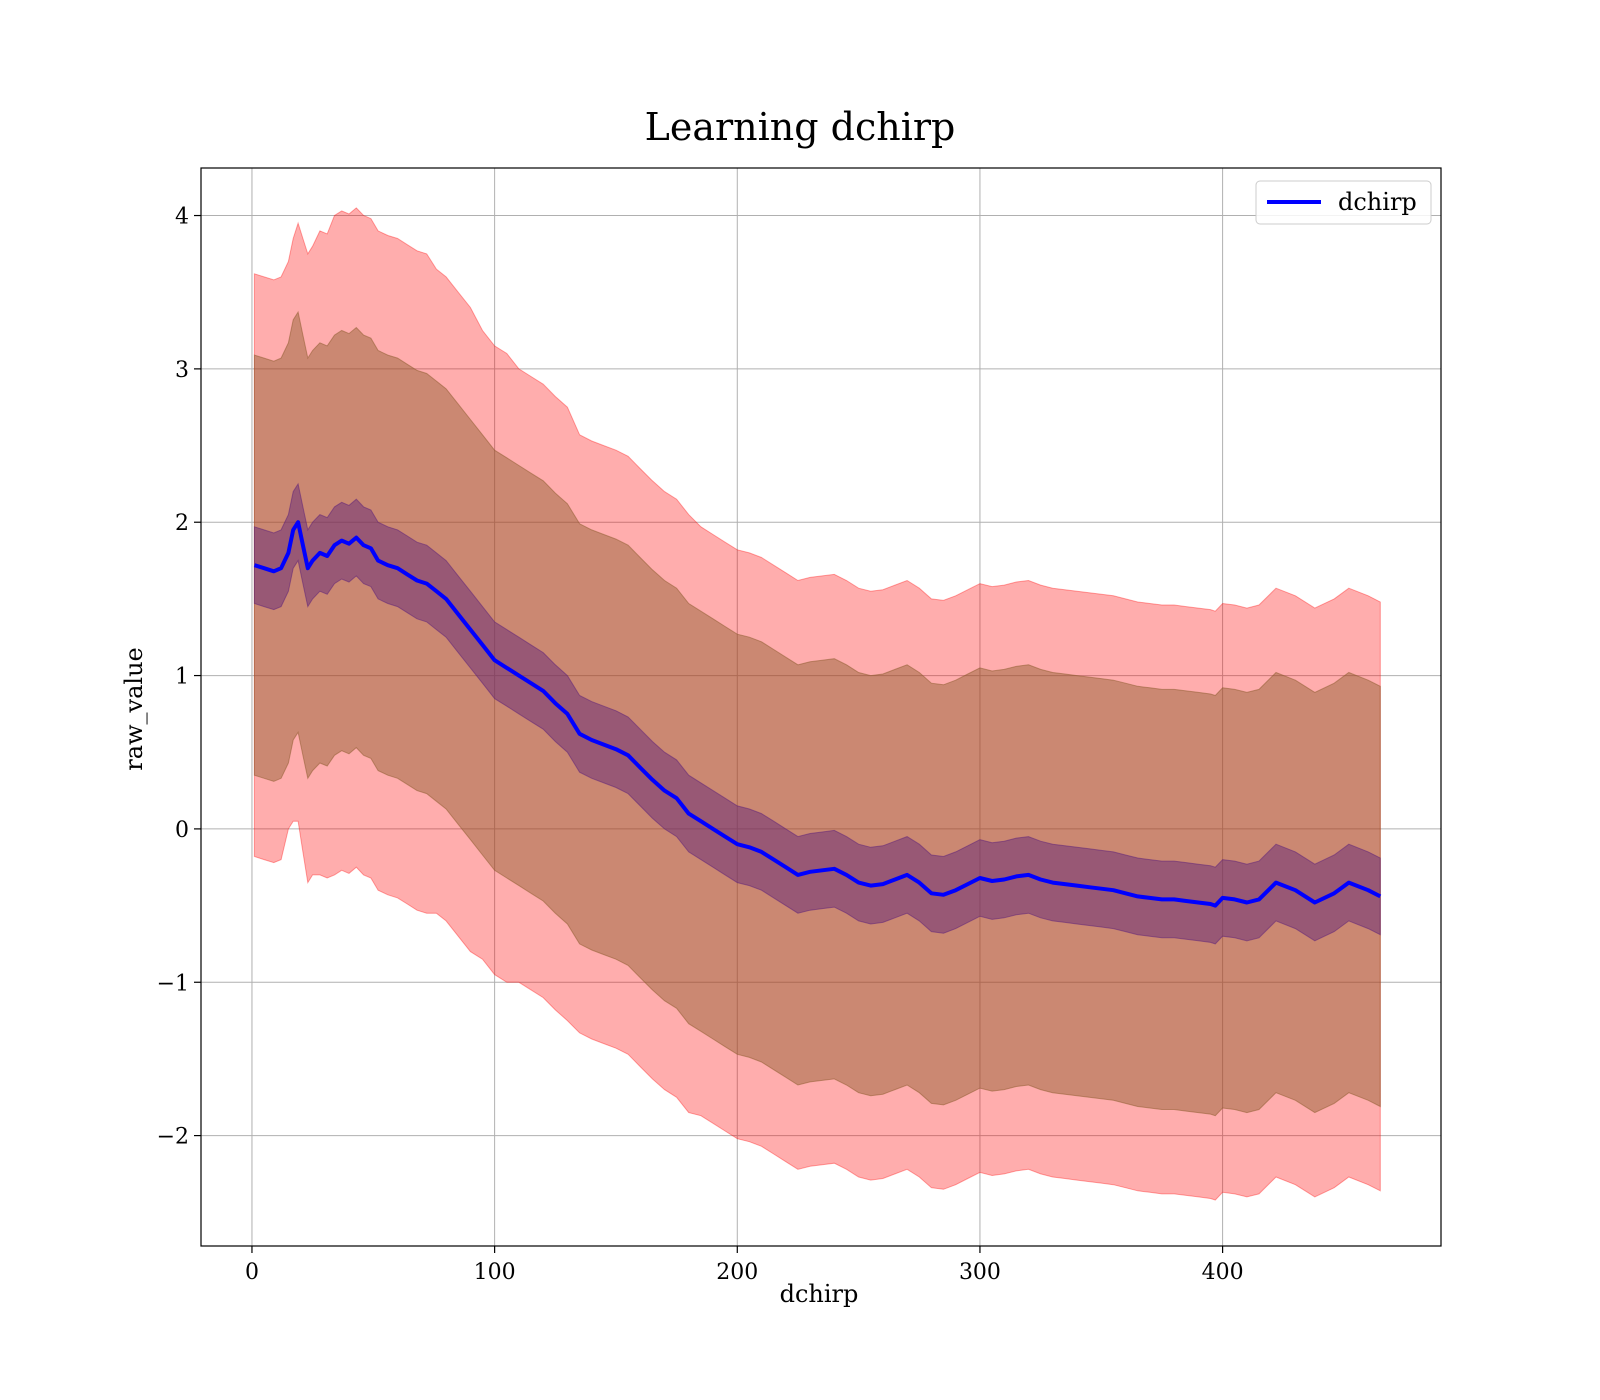 Image resolution: width=1600 pixels, height=1400 pixels. I want to click on x-tick-label: 100, so click(495, 1272).